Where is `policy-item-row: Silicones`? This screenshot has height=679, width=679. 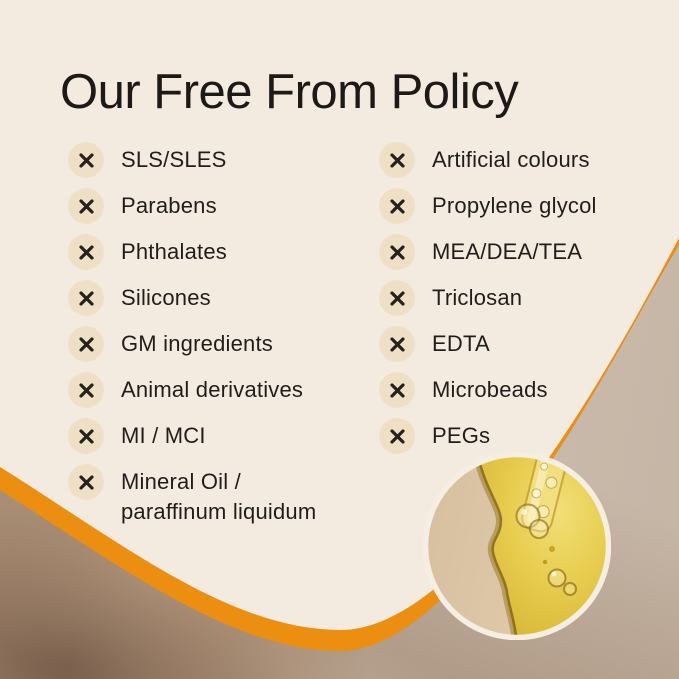
policy-item-row: Silicones is located at coordinates (192, 298).